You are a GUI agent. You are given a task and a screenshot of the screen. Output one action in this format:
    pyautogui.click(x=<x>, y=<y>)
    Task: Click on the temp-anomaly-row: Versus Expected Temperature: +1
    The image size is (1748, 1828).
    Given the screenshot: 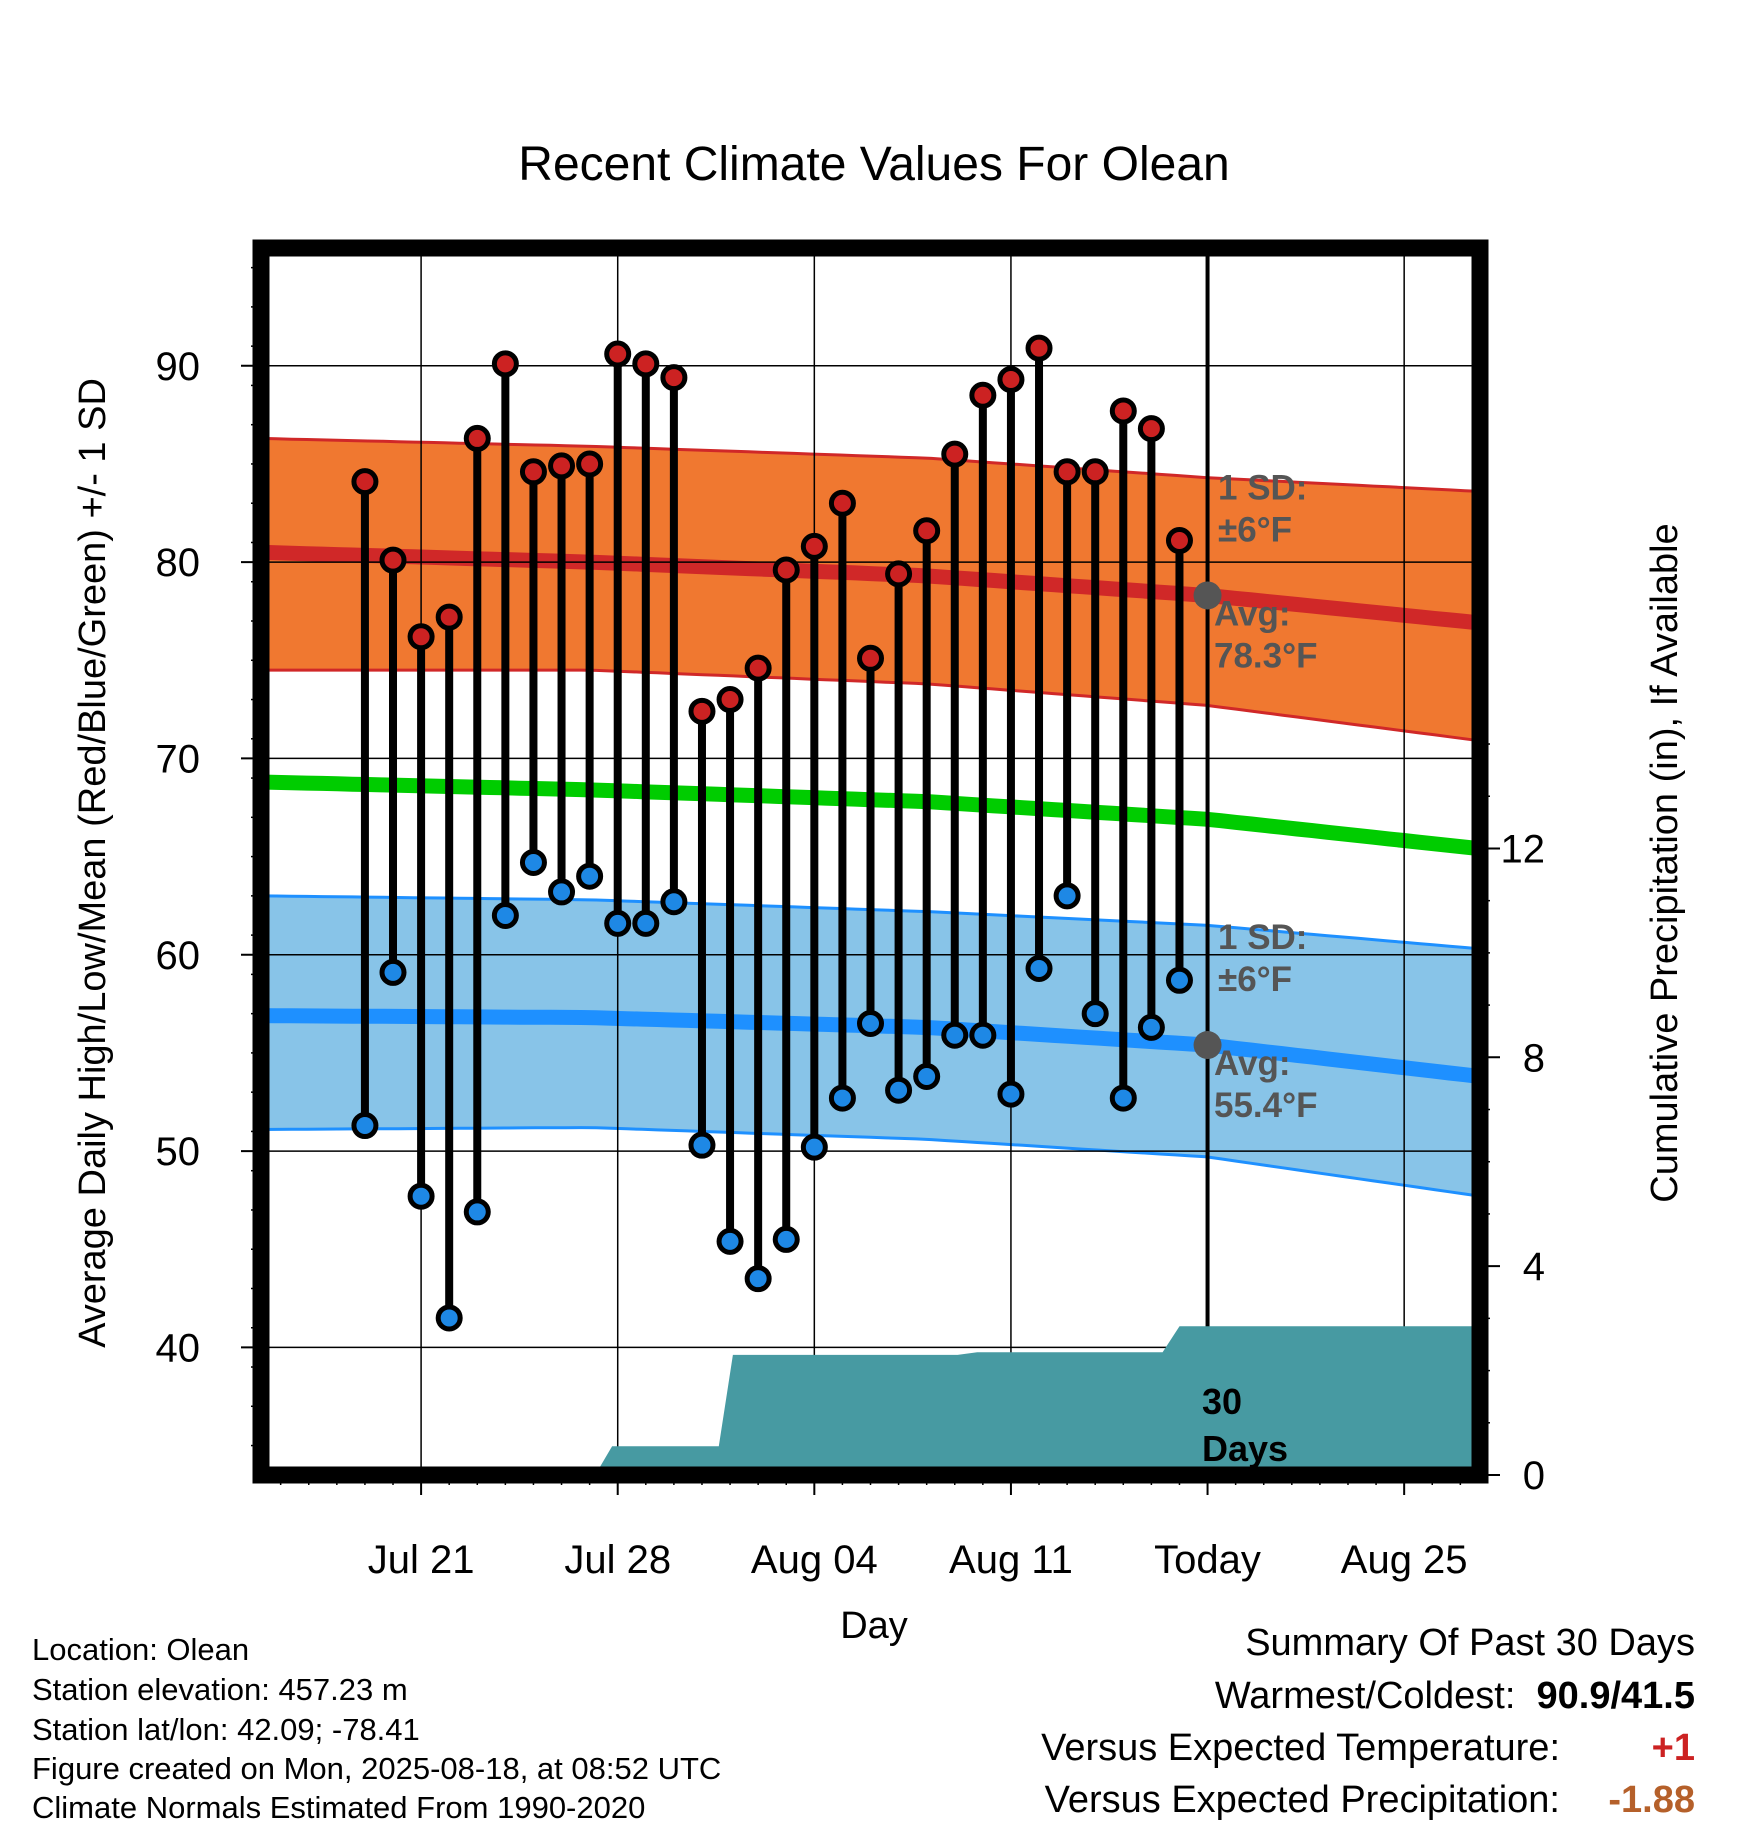 What is the action you would take?
    pyautogui.click(x=1368, y=1748)
    